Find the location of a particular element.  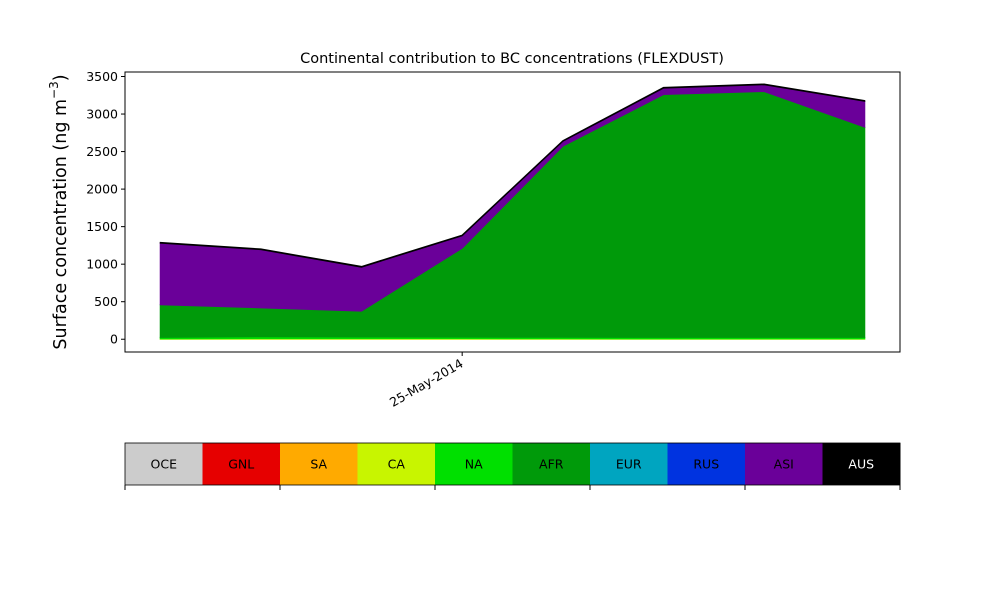

color-legend: OCE GNL SA CA NA AFR EUR RUS ASI AUS is located at coordinates (512, 466).